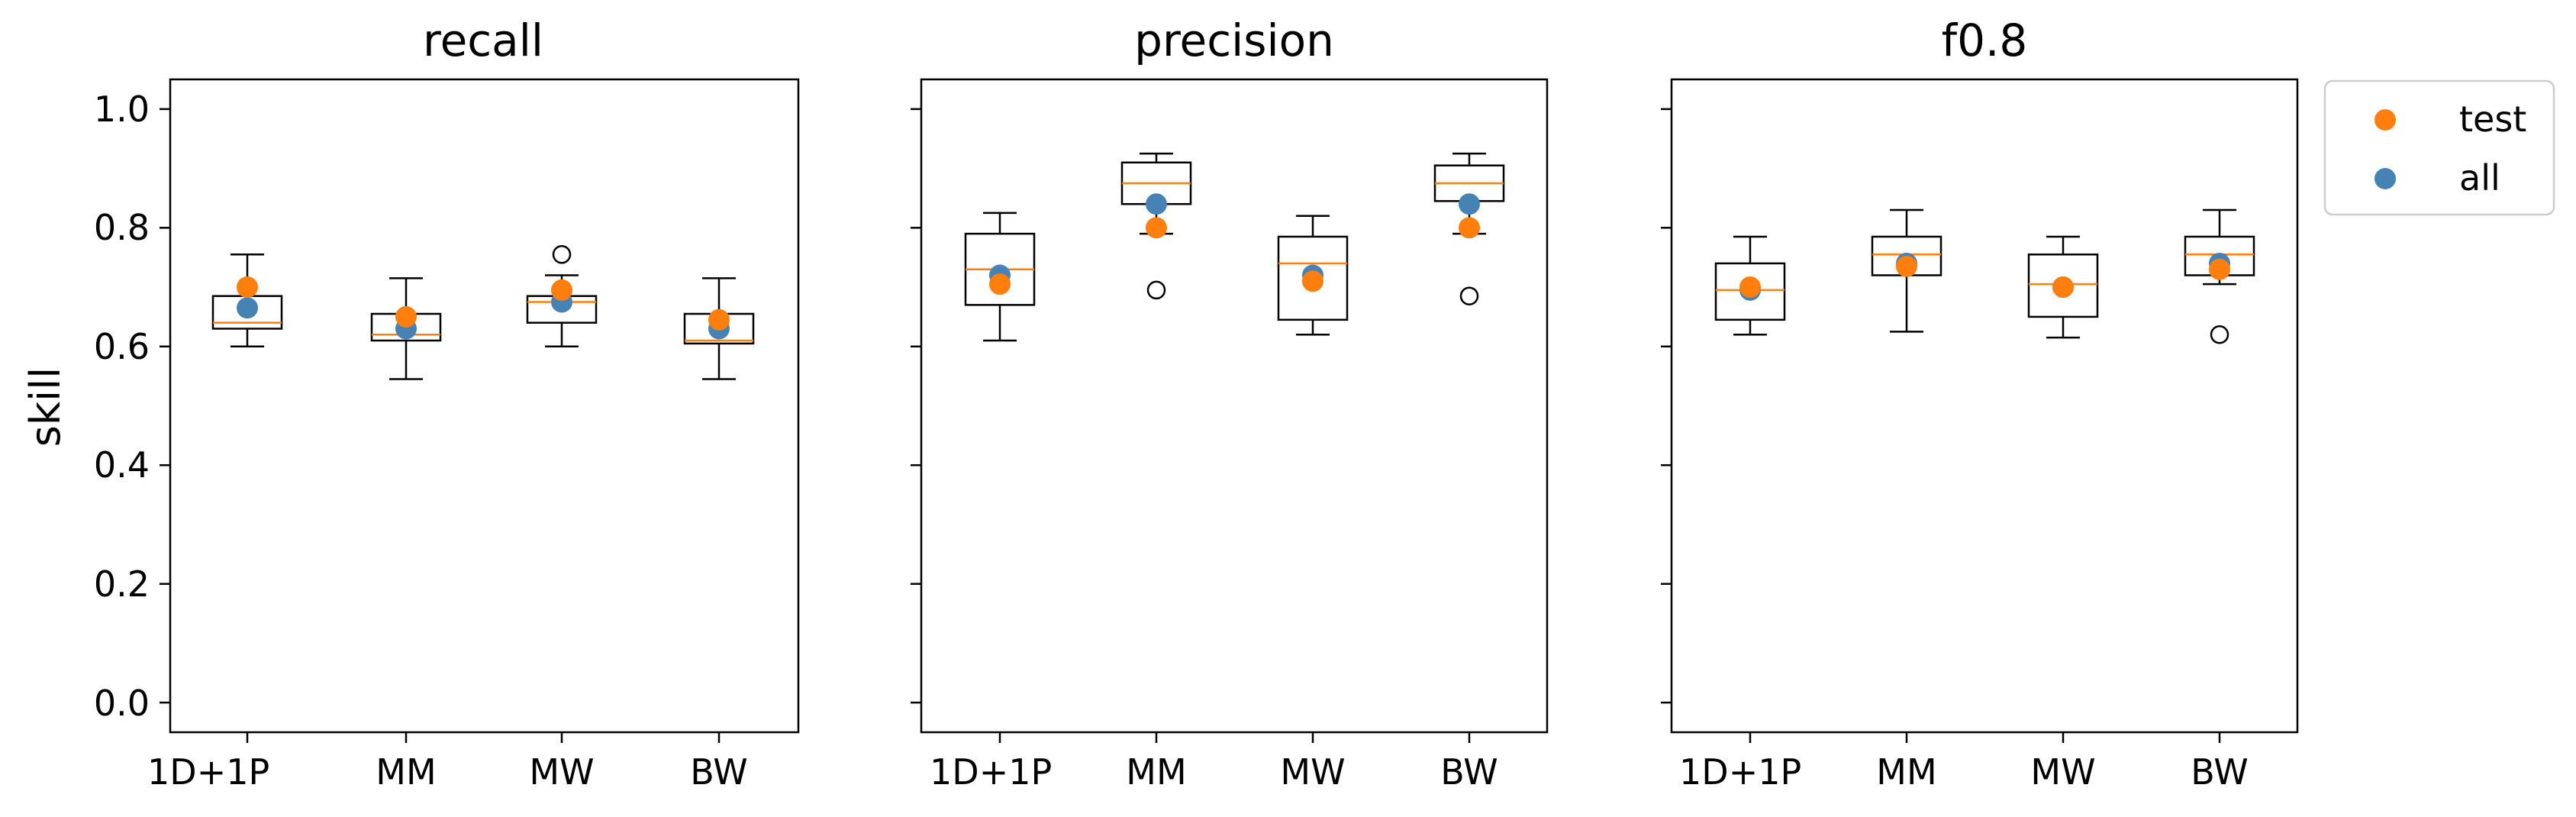 Image resolution: width=2576 pixels, height=817 pixels. I want to click on panel-title: f0.8, so click(1985, 41).